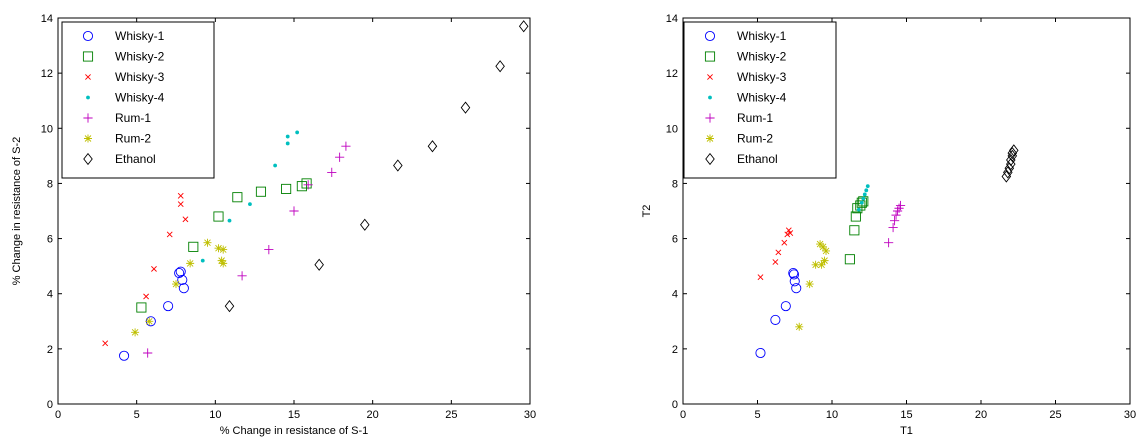 The width and height of the screenshot is (1137, 441). What do you see at coordinates (47, 129) in the screenshot?
I see `y-tick-label: 10` at bounding box center [47, 129].